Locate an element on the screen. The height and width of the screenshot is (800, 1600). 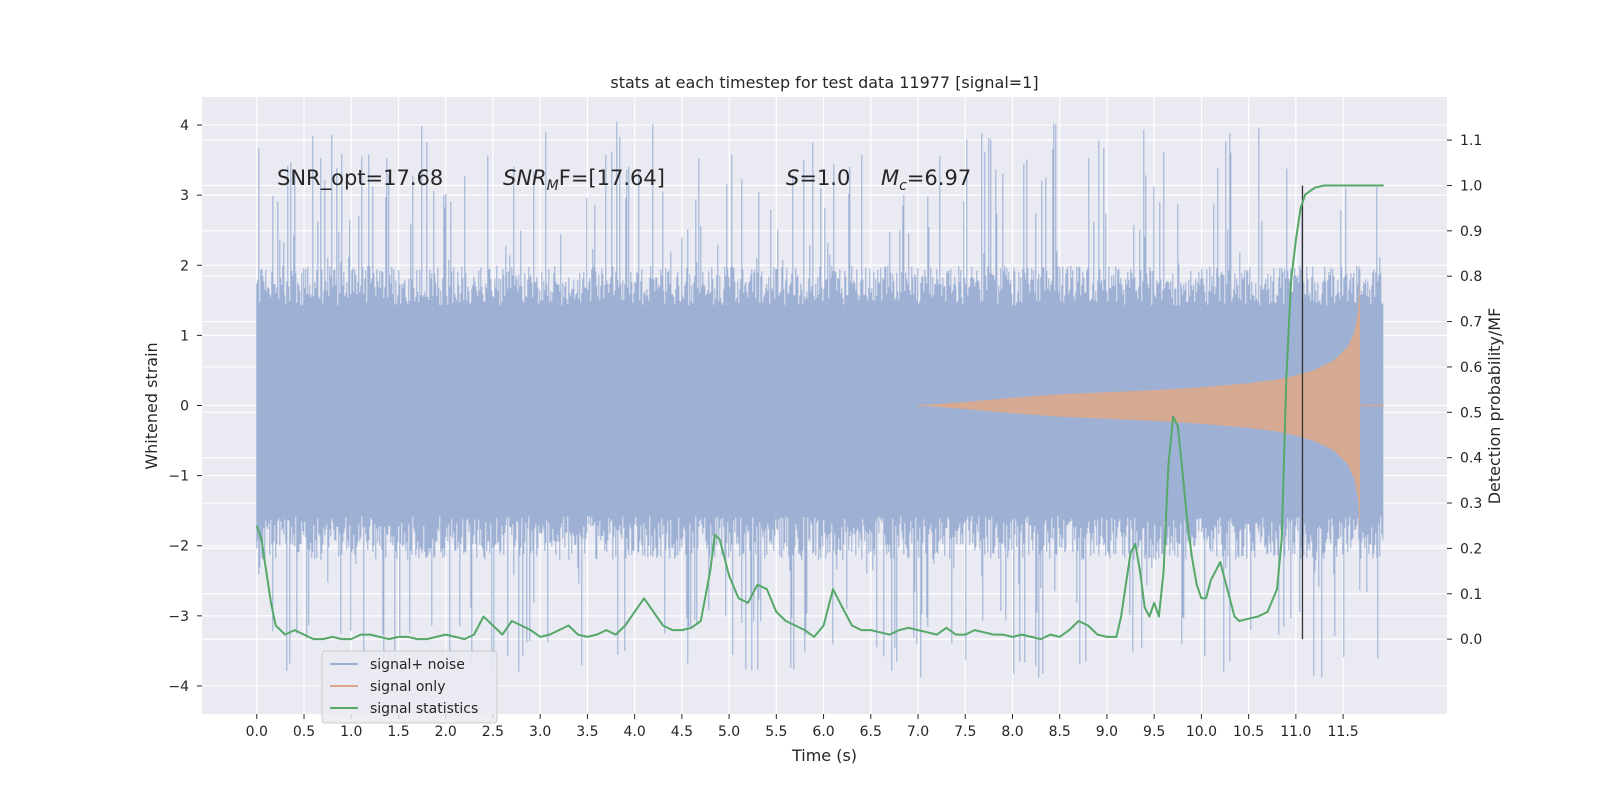
annotation-s-value: =1.0 is located at coordinates (824, 178).